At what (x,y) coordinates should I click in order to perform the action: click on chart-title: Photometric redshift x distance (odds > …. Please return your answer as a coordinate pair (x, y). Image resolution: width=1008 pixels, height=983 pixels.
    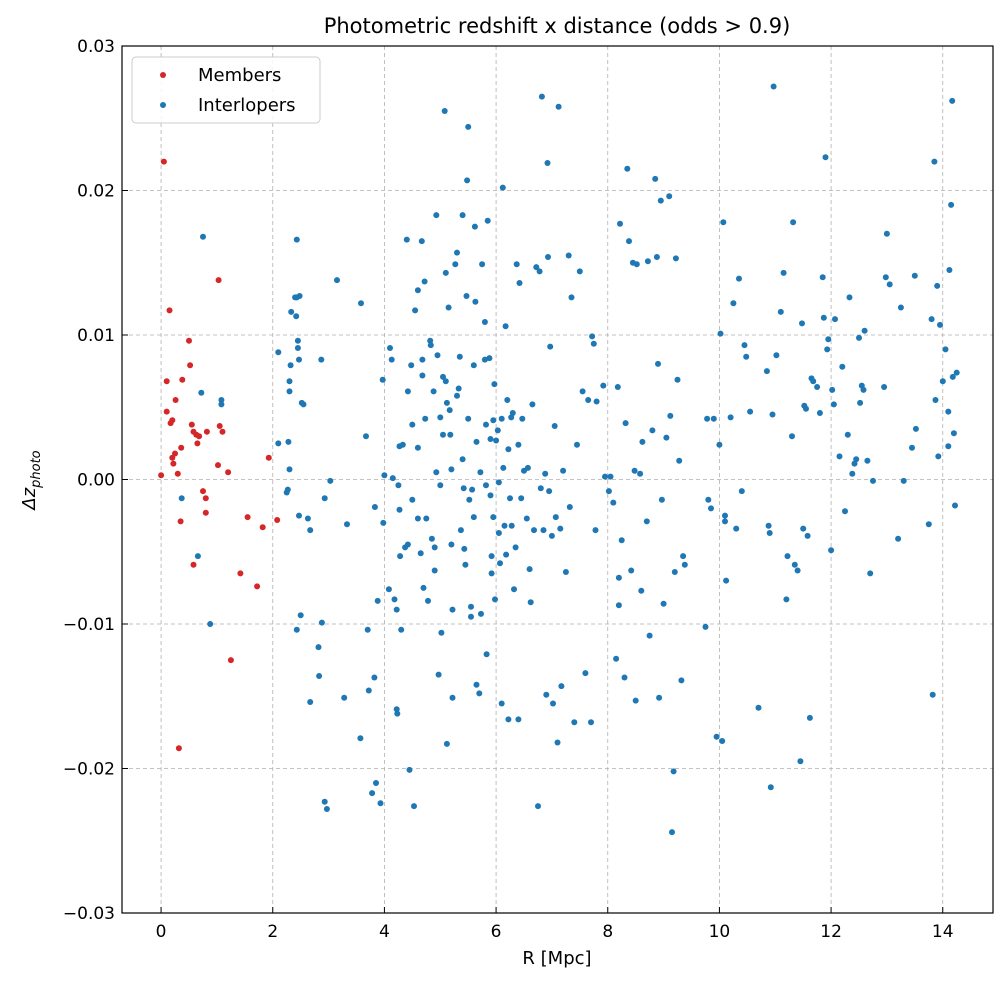
    Looking at the image, I should click on (557, 26).